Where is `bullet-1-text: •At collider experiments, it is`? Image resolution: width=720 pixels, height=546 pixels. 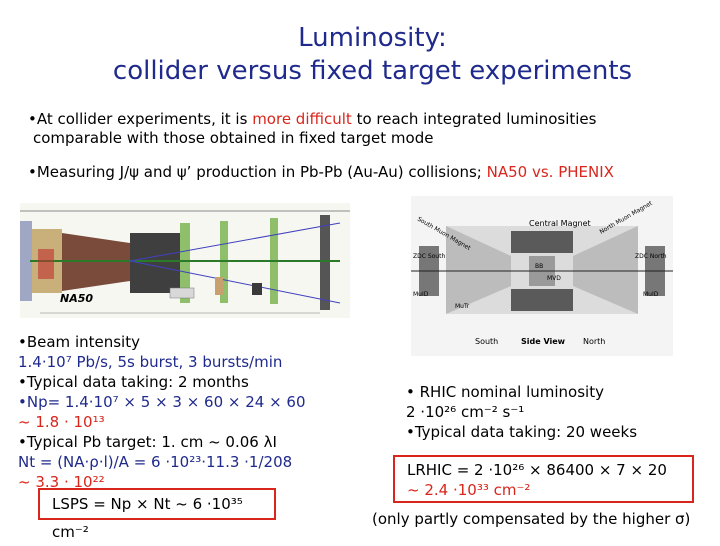 bullet-1-text: •At collider experiments, it is is located at coordinates (140, 119).